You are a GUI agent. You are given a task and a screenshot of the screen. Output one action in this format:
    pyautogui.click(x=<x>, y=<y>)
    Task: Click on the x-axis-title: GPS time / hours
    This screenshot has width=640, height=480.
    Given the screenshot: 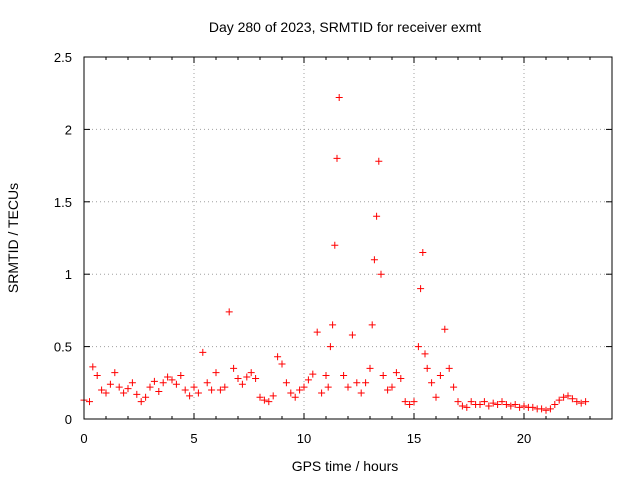 What is the action you would take?
    pyautogui.click(x=345, y=466)
    